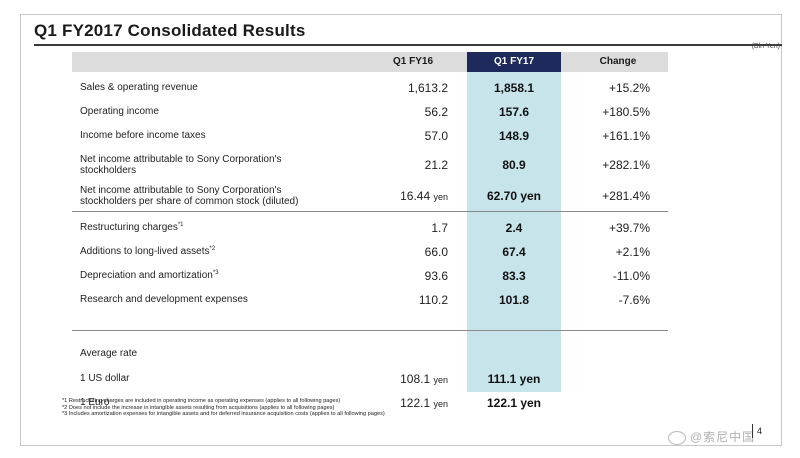 The image size is (800, 458). What do you see at coordinates (170, 30) in the screenshot?
I see `slide-title: Q1 FY2017 Consolidated Results` at bounding box center [170, 30].